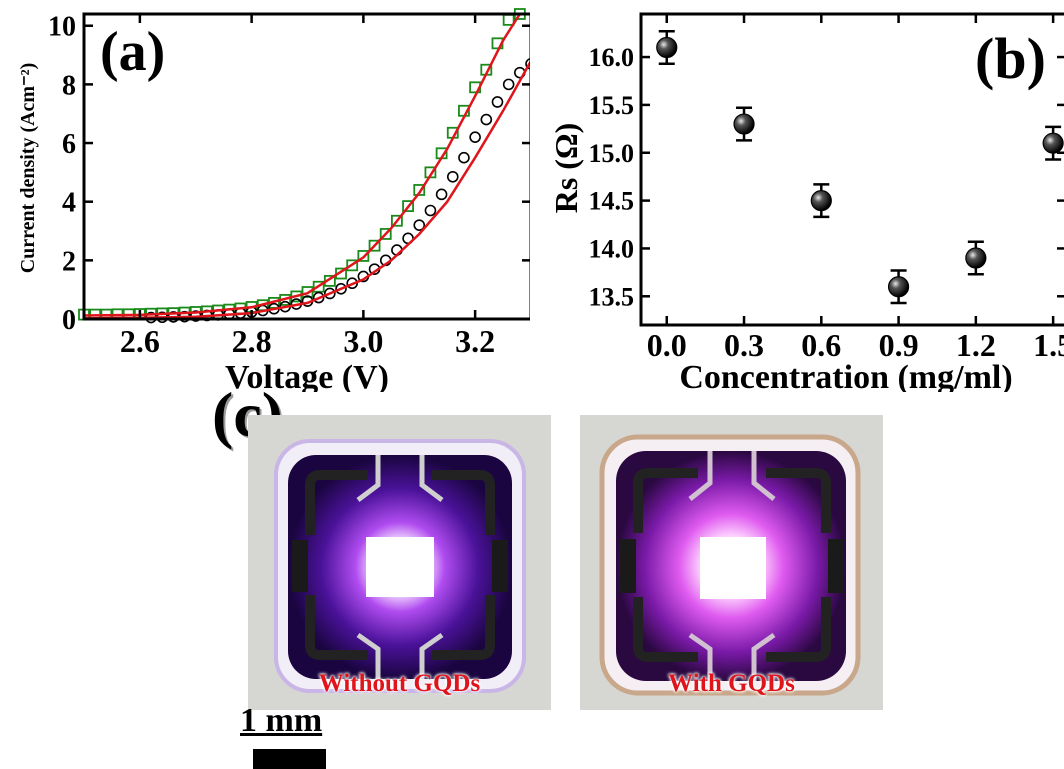 Image resolution: width=1064 pixels, height=769 pixels. What do you see at coordinates (899, 345) in the screenshot?
I see `x-tick-label: 0.9` at bounding box center [899, 345].